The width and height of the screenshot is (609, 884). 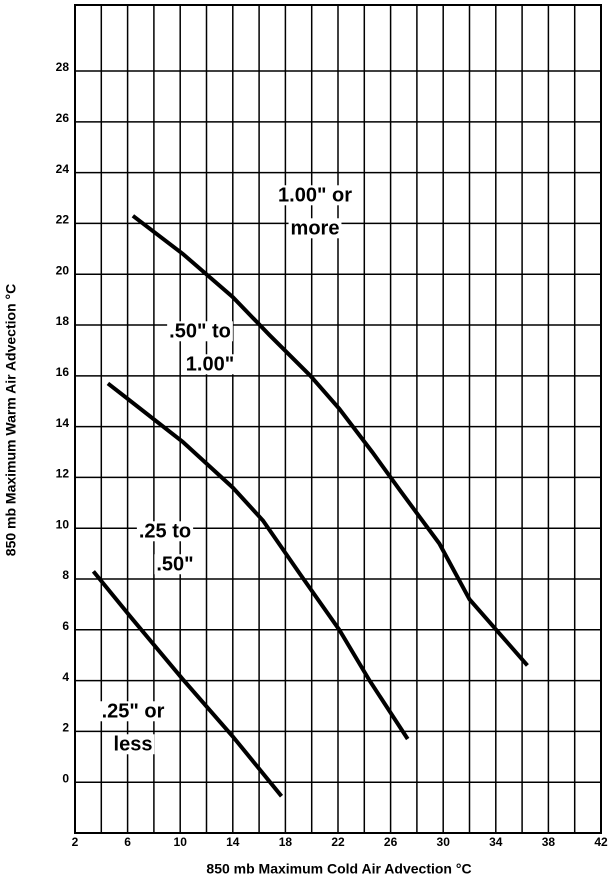 I want to click on region-label: 1.00", so click(x=210, y=364).